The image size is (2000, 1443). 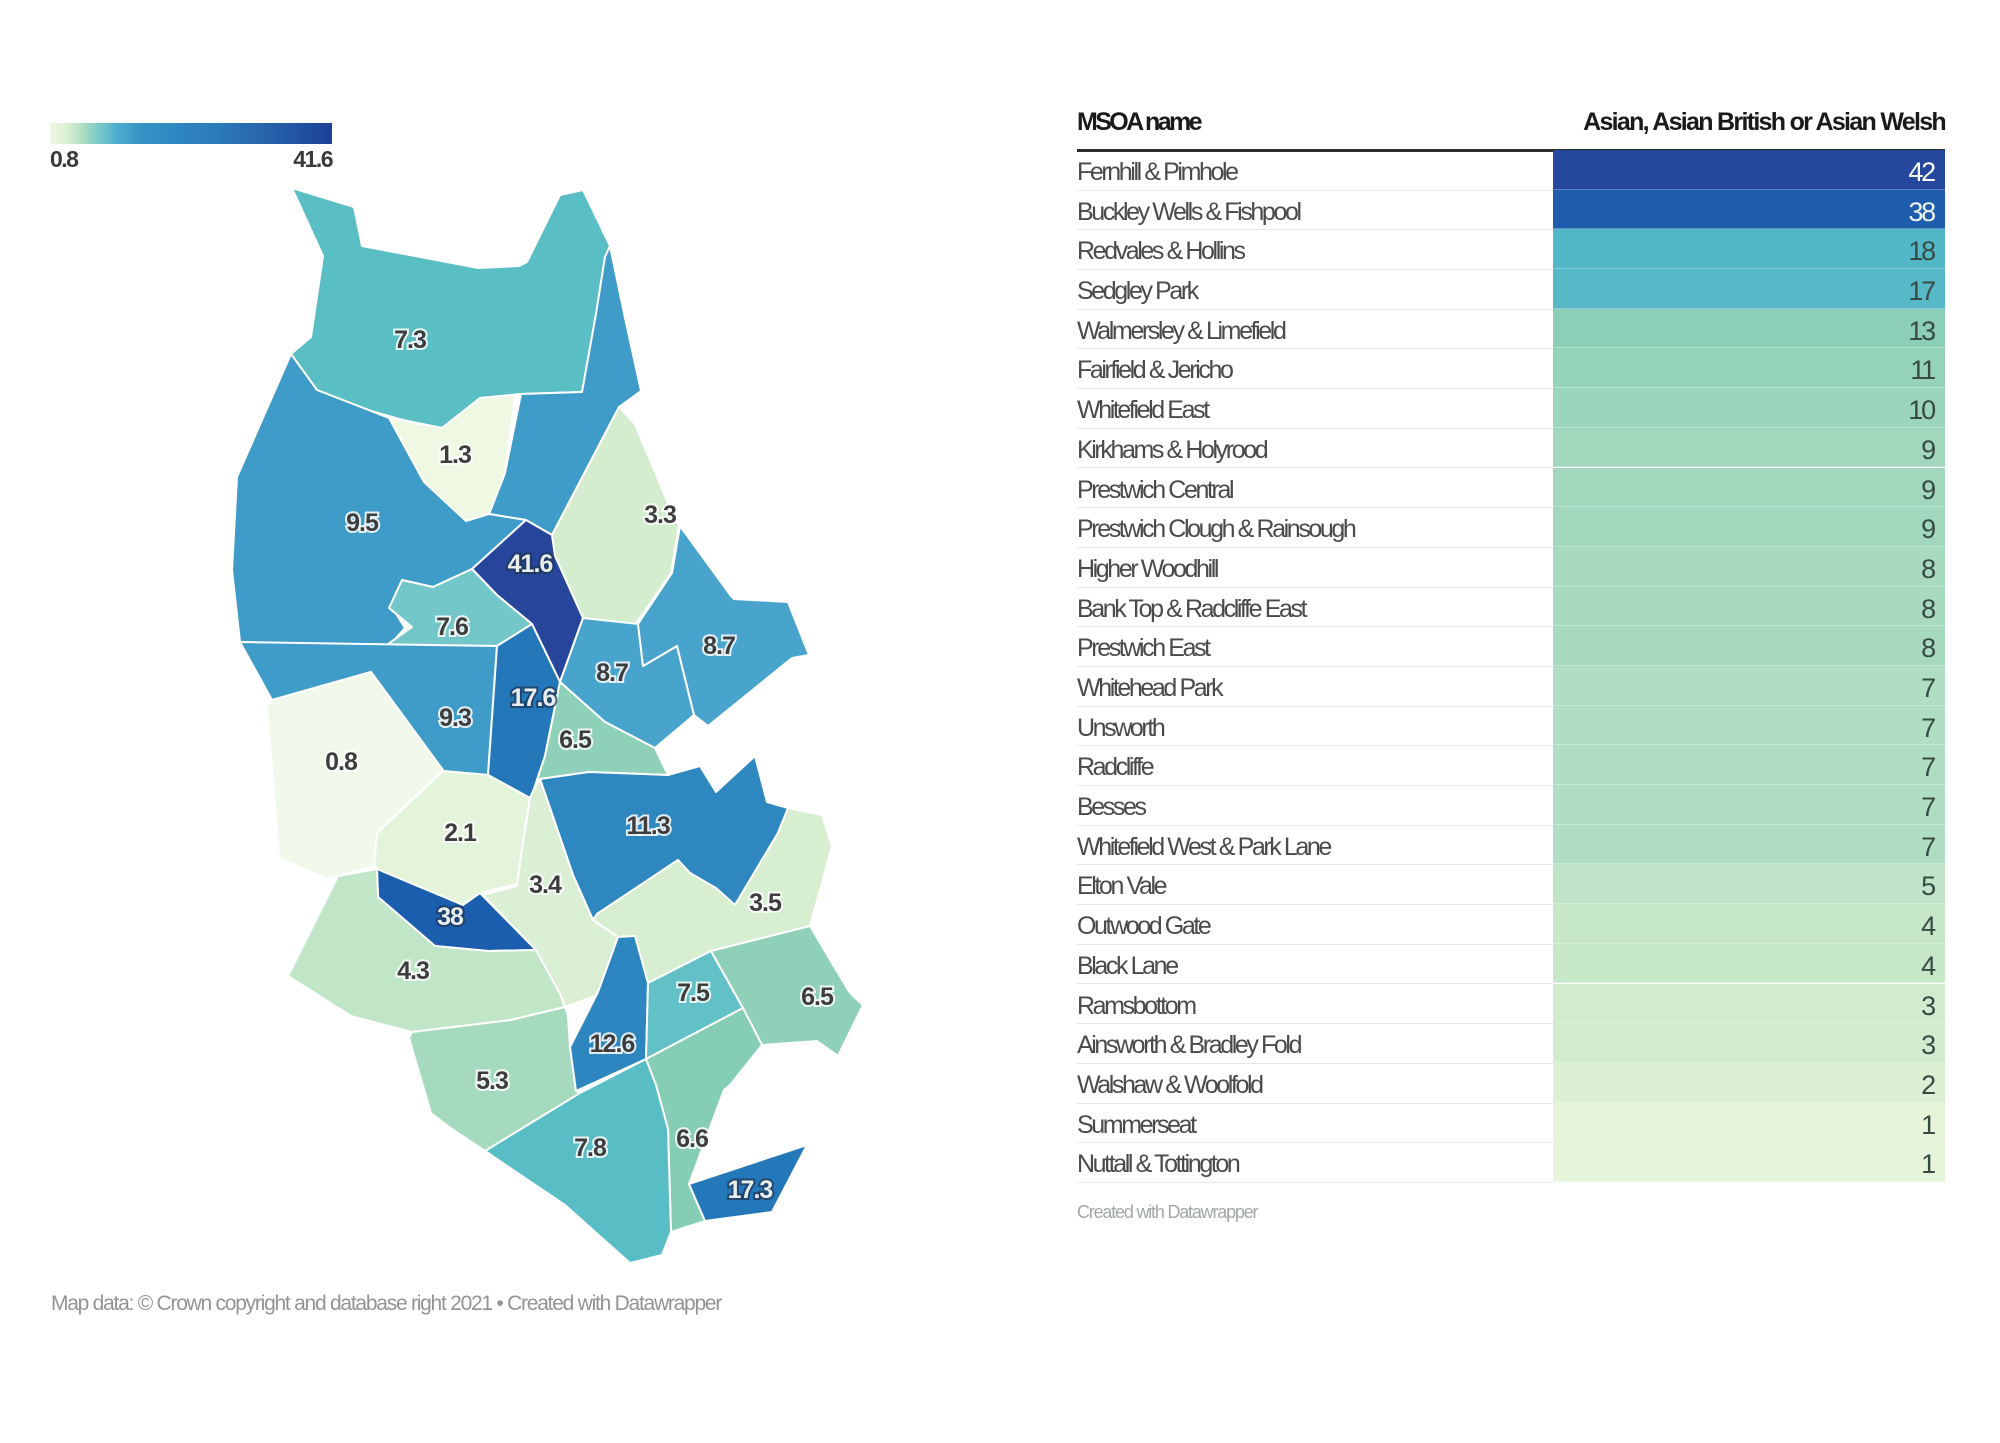 I want to click on svg-text: 0.8, so click(x=341, y=762).